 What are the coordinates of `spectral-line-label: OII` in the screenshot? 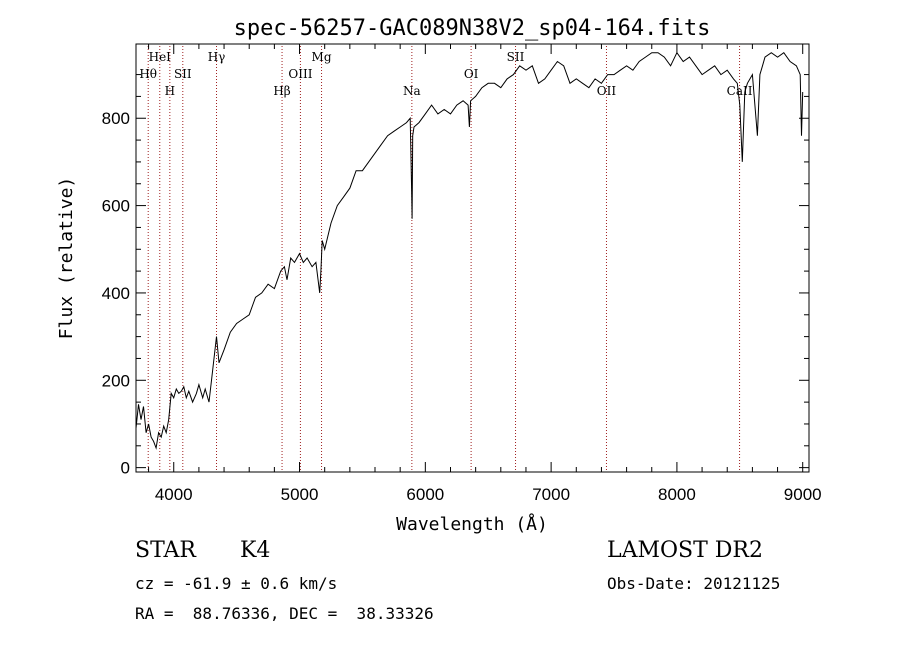 It's located at (607, 91).